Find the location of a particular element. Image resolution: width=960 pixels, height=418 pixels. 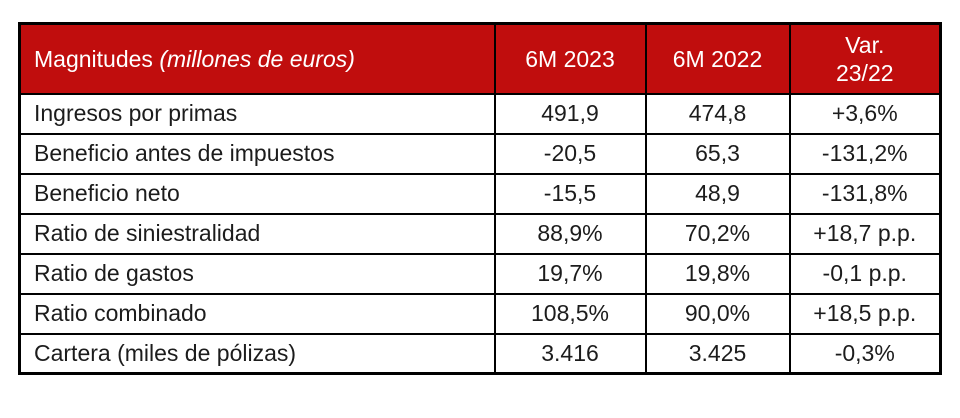

value-6m-2022: 19,8% is located at coordinates (717, 273).